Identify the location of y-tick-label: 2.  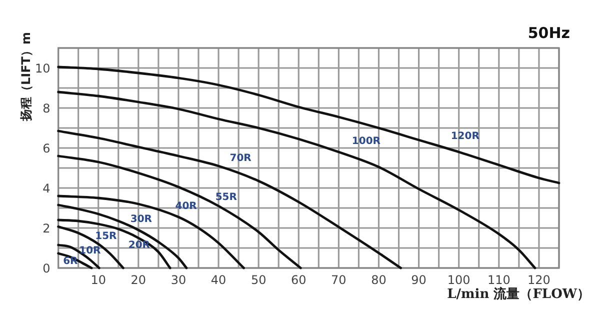
(46, 229).